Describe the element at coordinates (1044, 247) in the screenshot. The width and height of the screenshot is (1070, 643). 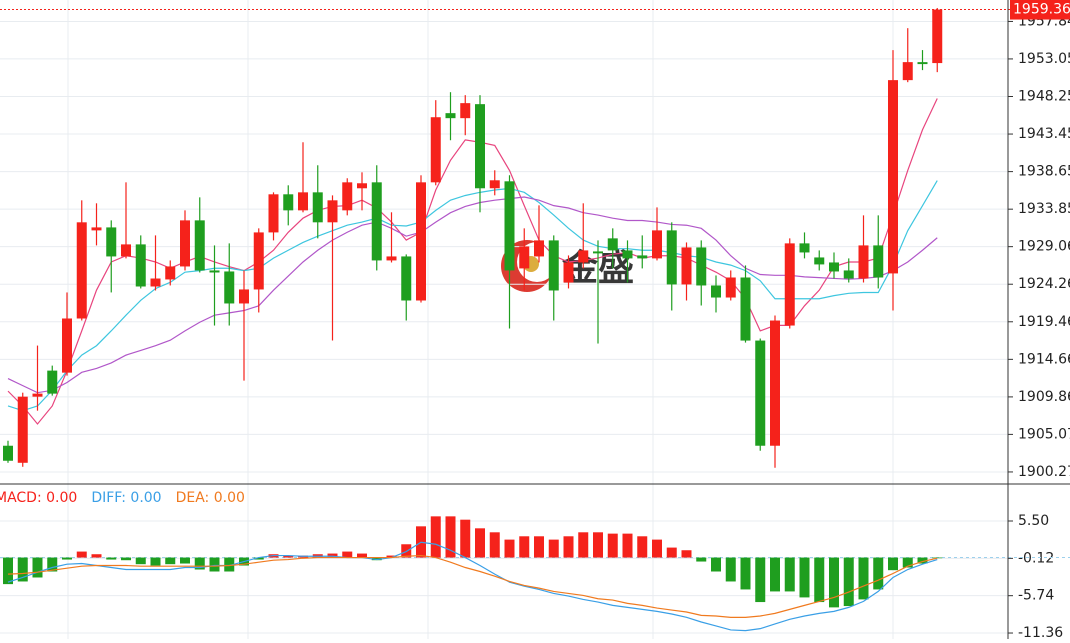
I see `y-tick-label: 1929.06` at that location.